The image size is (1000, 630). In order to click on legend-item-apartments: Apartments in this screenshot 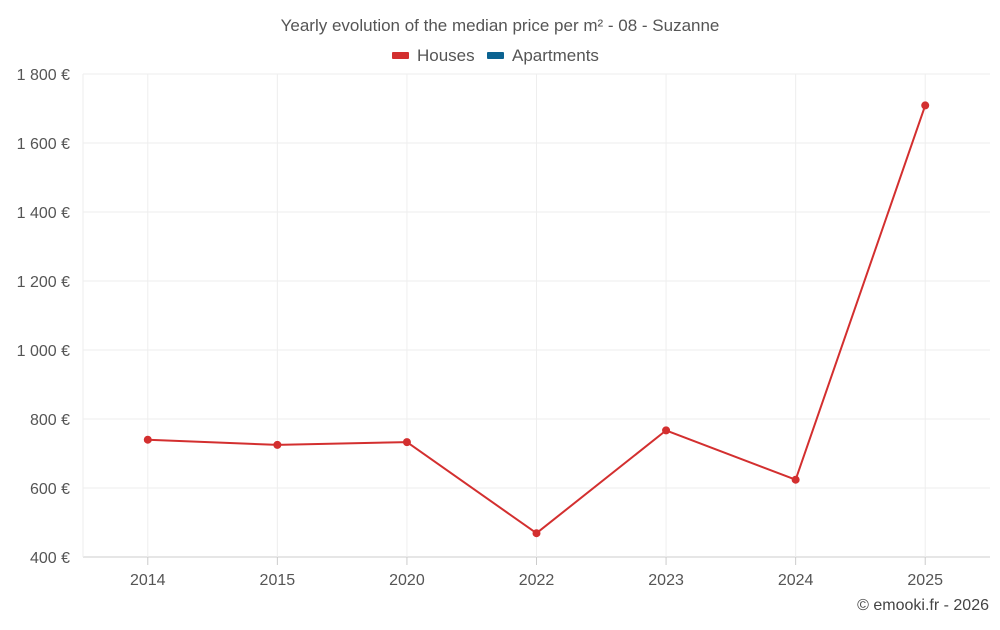, I will do `click(543, 55)`.